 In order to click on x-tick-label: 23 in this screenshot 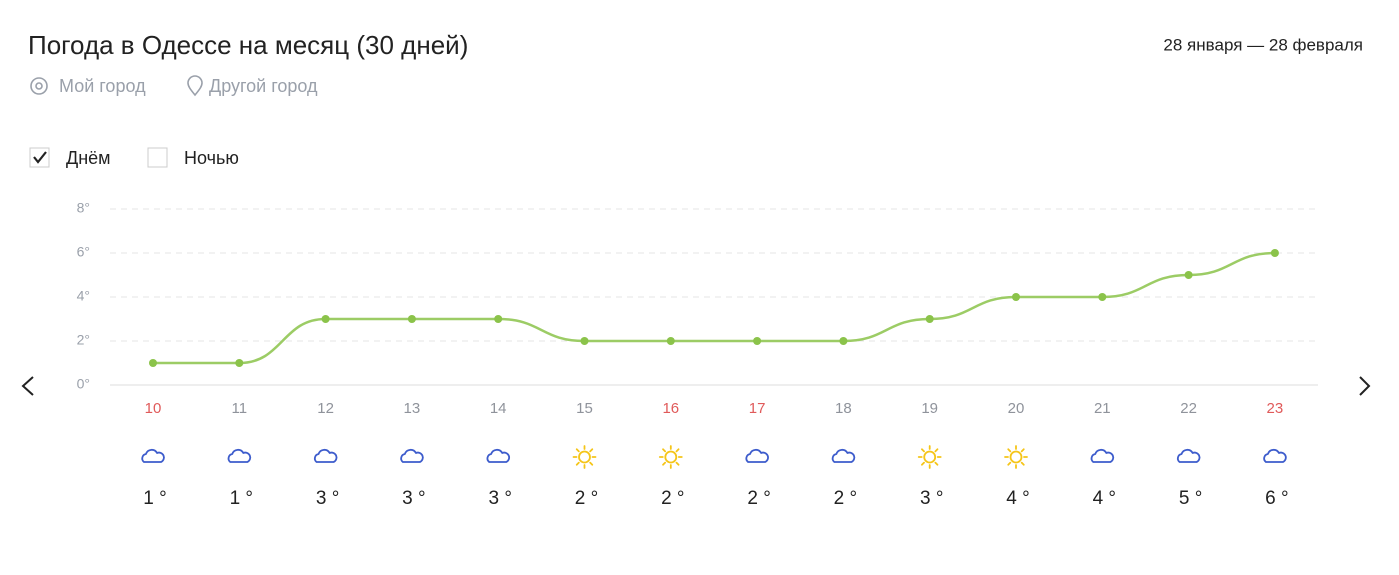, I will do `click(1275, 408)`.